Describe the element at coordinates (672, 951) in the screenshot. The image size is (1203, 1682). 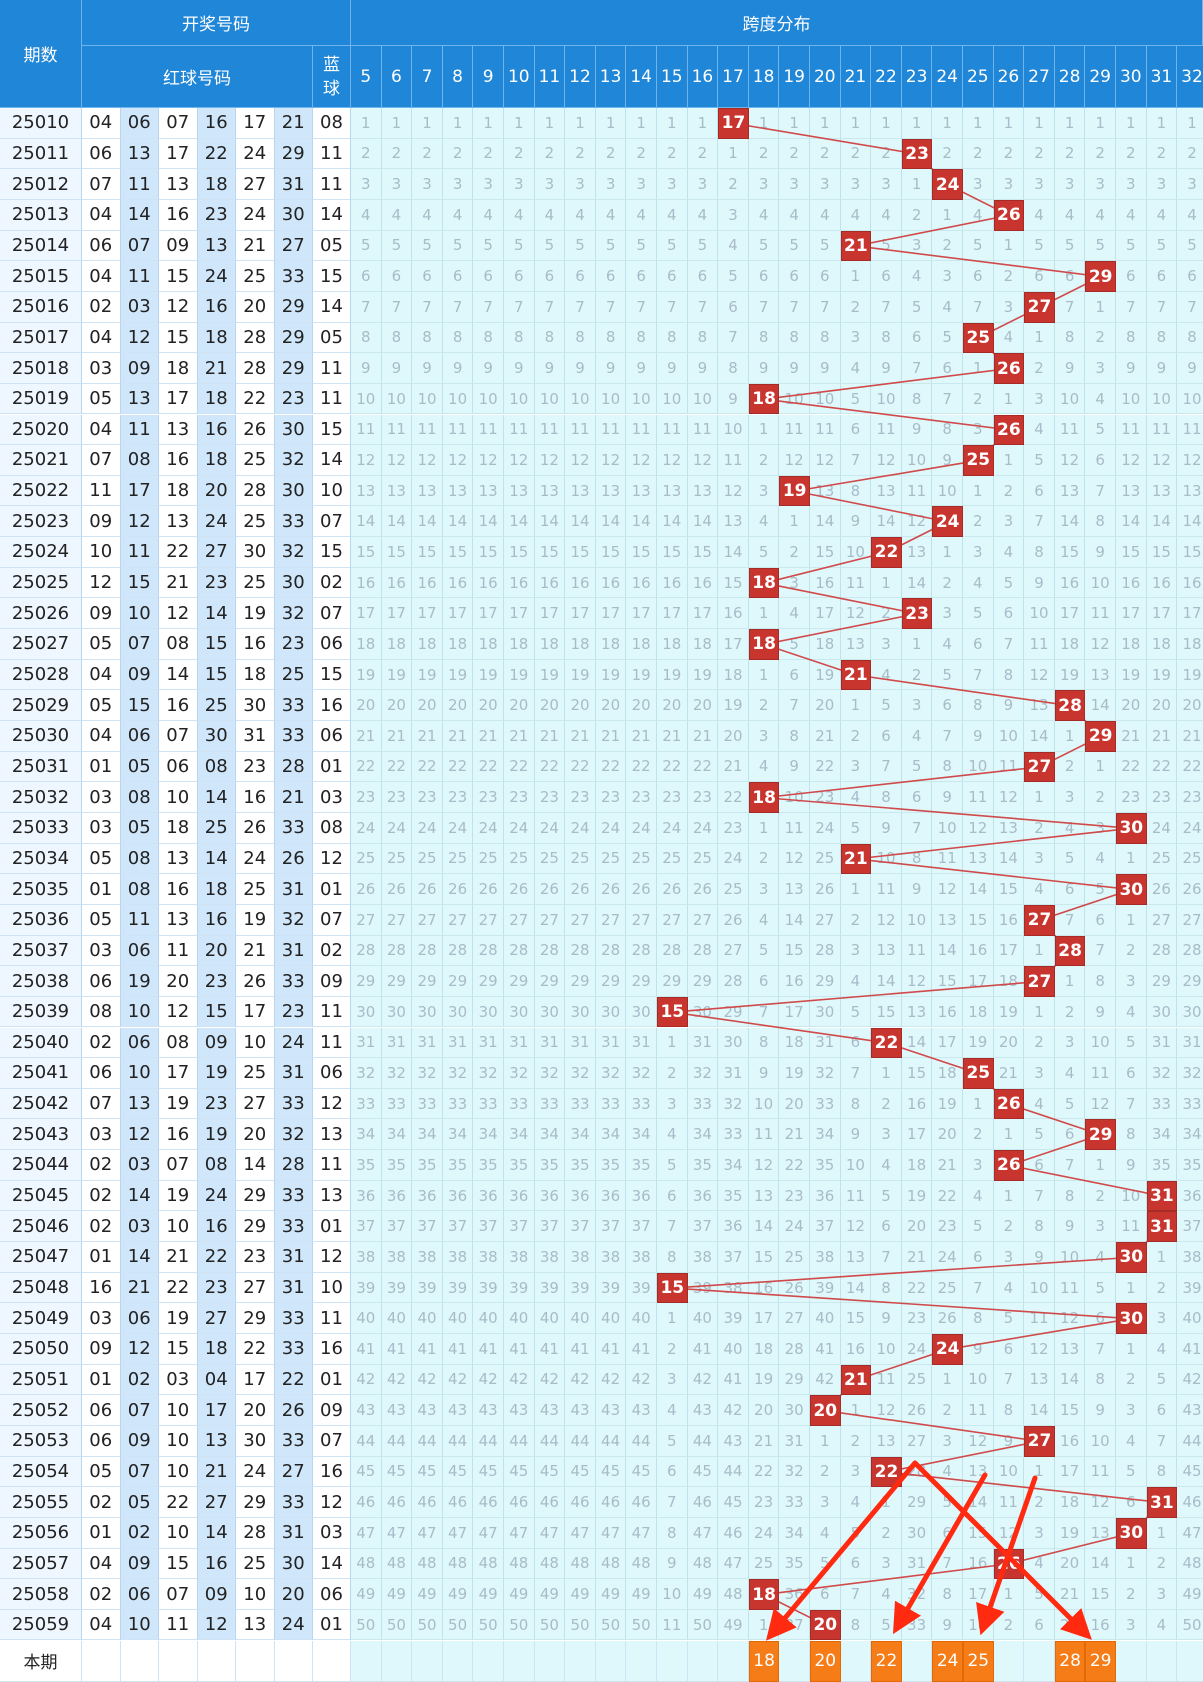
I see `span-omission-cell: 28` at that location.